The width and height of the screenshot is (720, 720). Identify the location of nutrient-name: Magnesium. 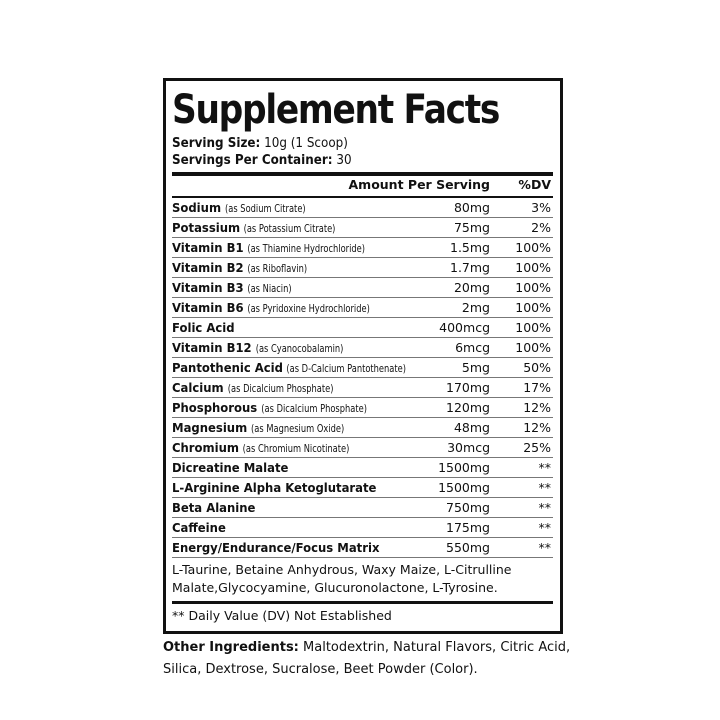
(210, 427).